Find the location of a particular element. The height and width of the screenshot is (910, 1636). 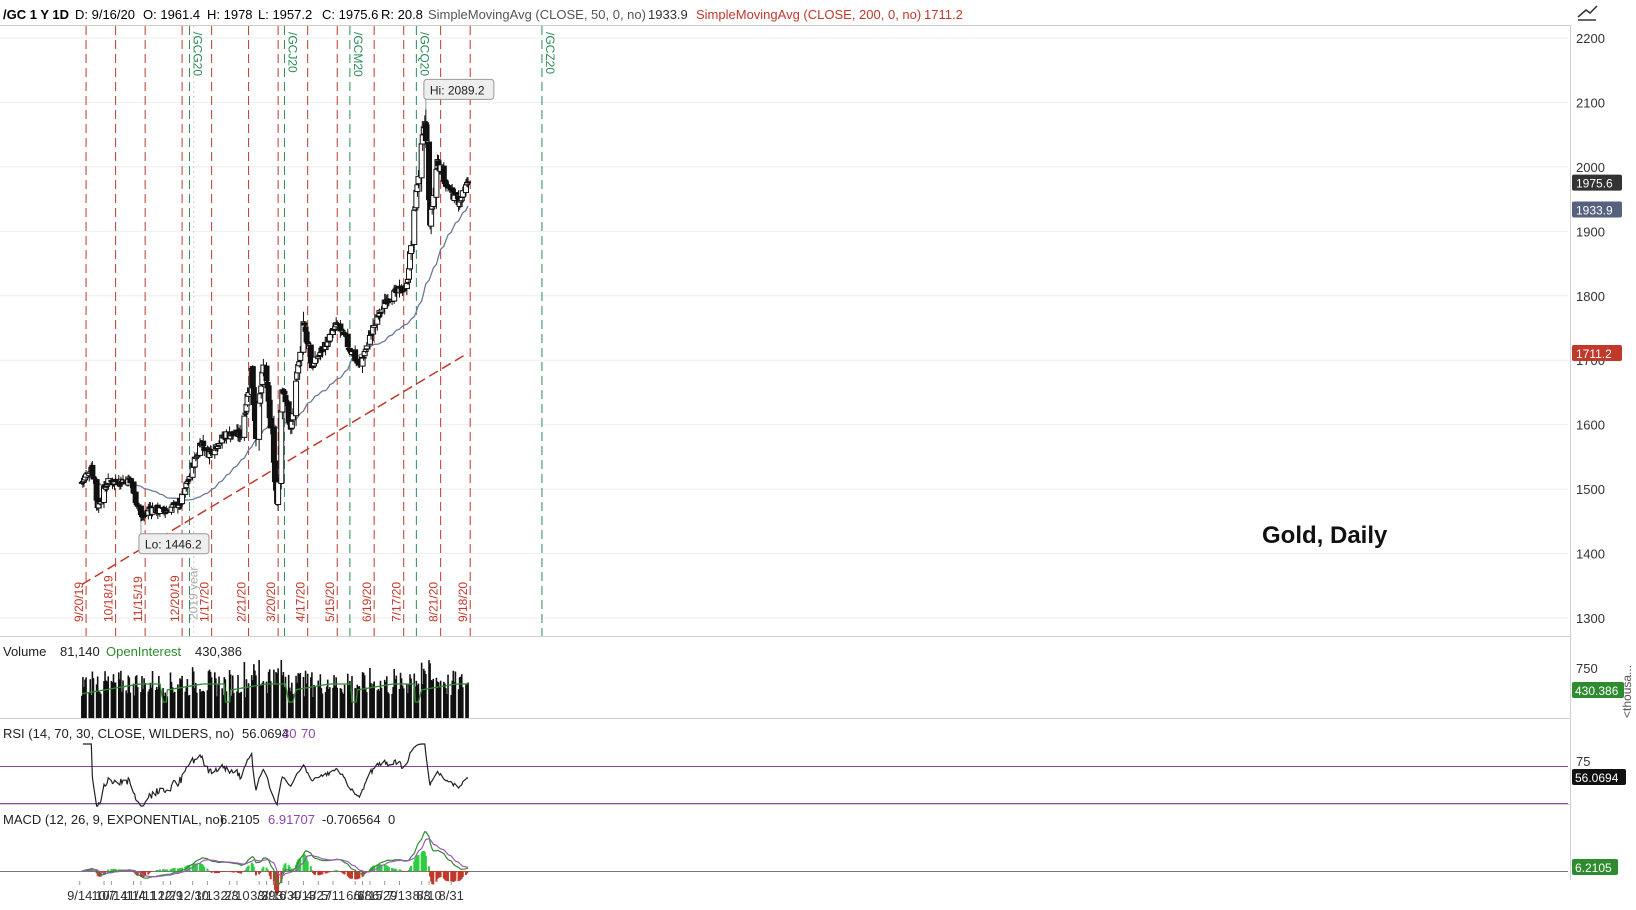

contract-marker-label-2: /GCM20 is located at coordinates (358, 54).